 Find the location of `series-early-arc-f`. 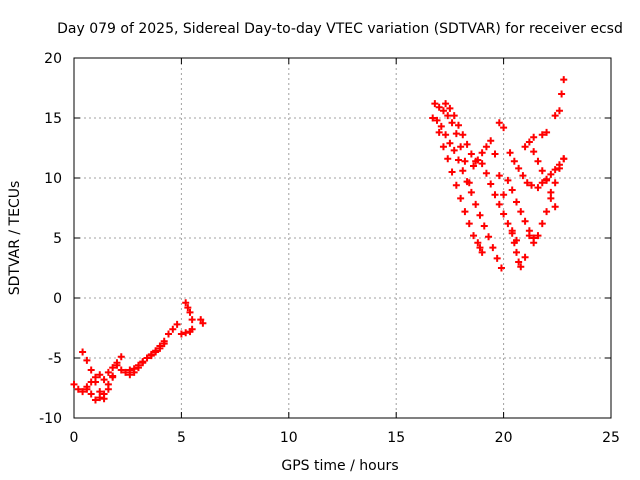

series-early-arc-f is located at coordinates (192, 327).